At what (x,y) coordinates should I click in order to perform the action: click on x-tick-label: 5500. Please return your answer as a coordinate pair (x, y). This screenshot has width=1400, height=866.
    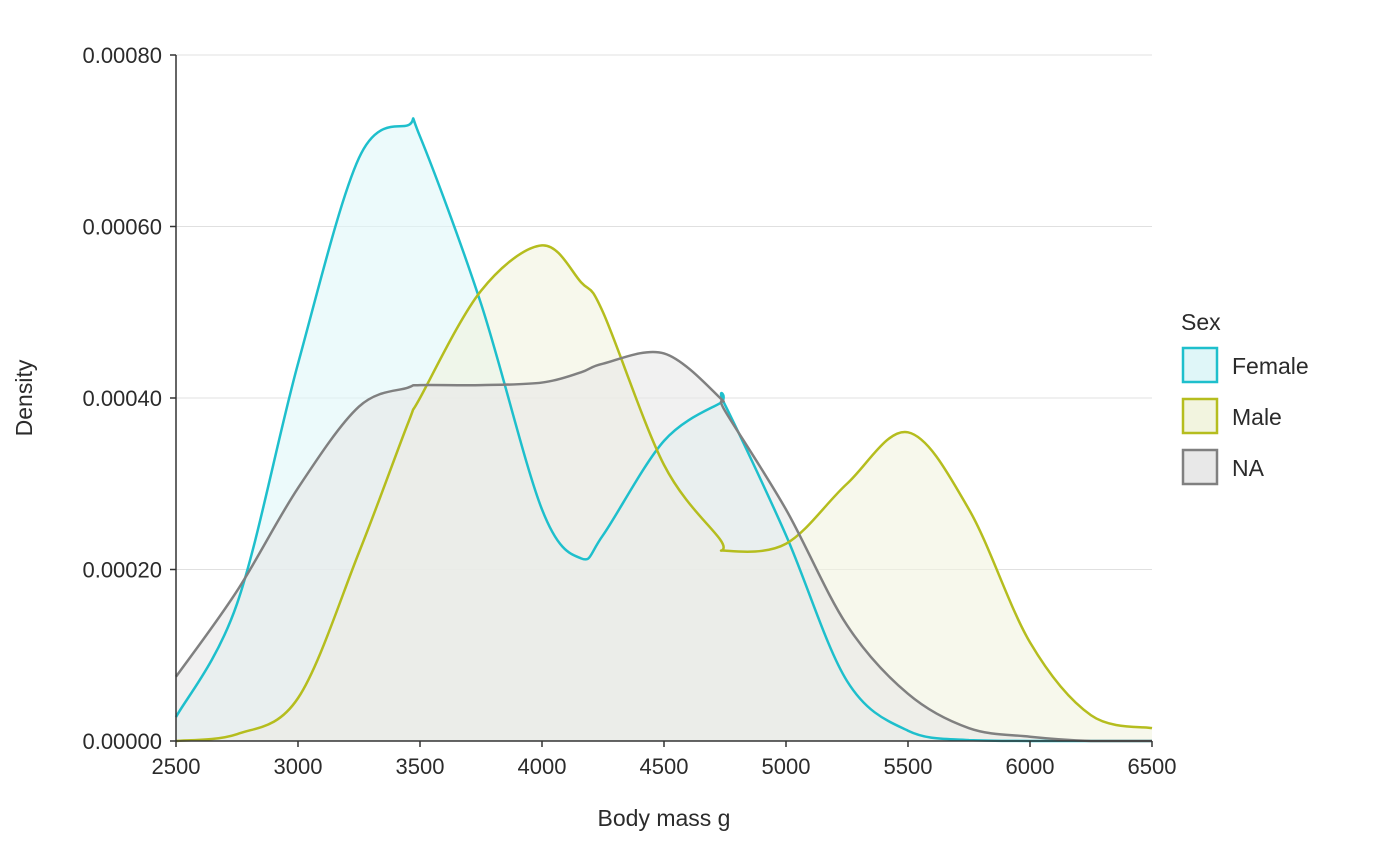
    Looking at the image, I should click on (908, 766).